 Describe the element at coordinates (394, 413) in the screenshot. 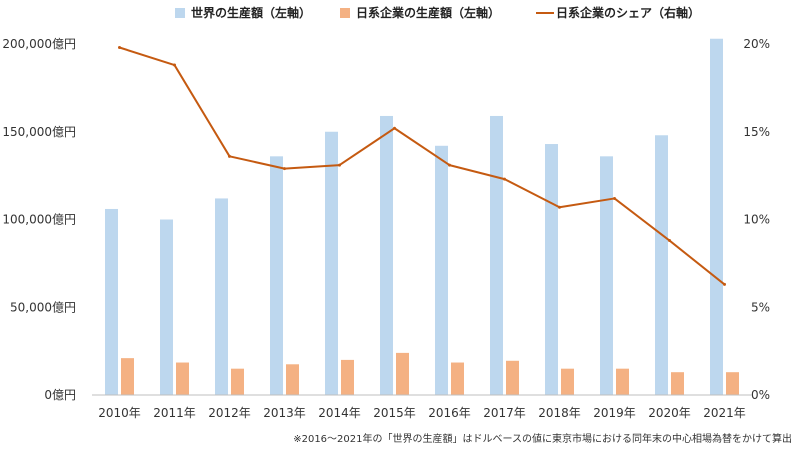

I see `x-tick-label: 2015年` at that location.